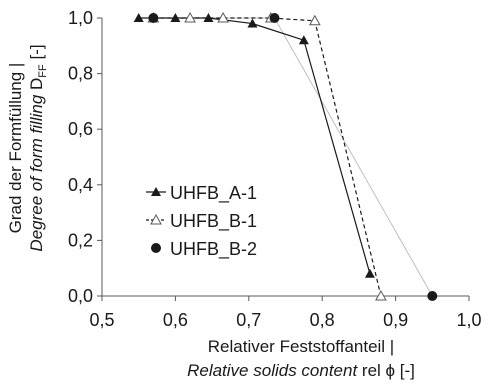  Describe the element at coordinates (80, 296) in the screenshot. I see `y-tick-label: 0,0` at that location.